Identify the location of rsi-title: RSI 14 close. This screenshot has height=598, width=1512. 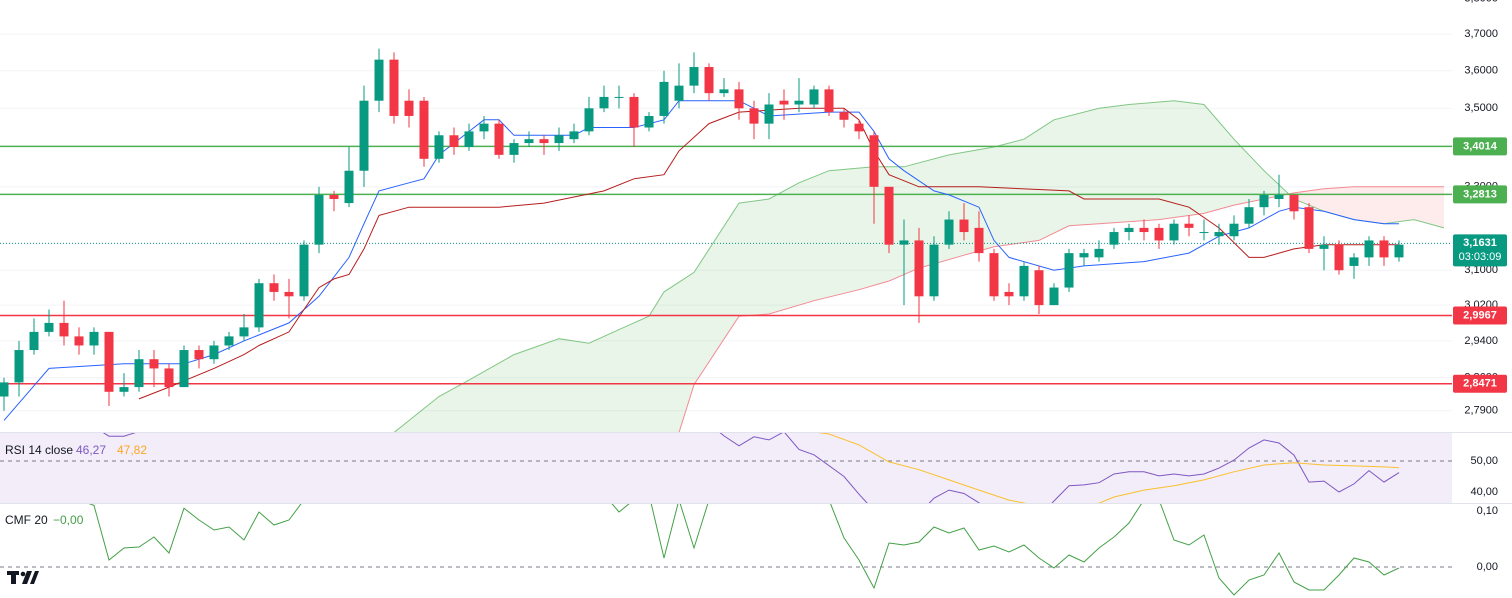
(39, 450).